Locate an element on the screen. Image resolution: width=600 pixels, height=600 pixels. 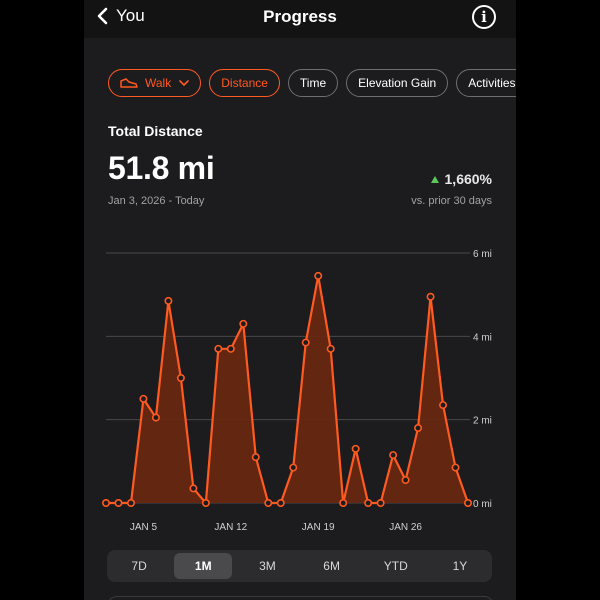
info-icon: i is located at coordinates (484, 17).